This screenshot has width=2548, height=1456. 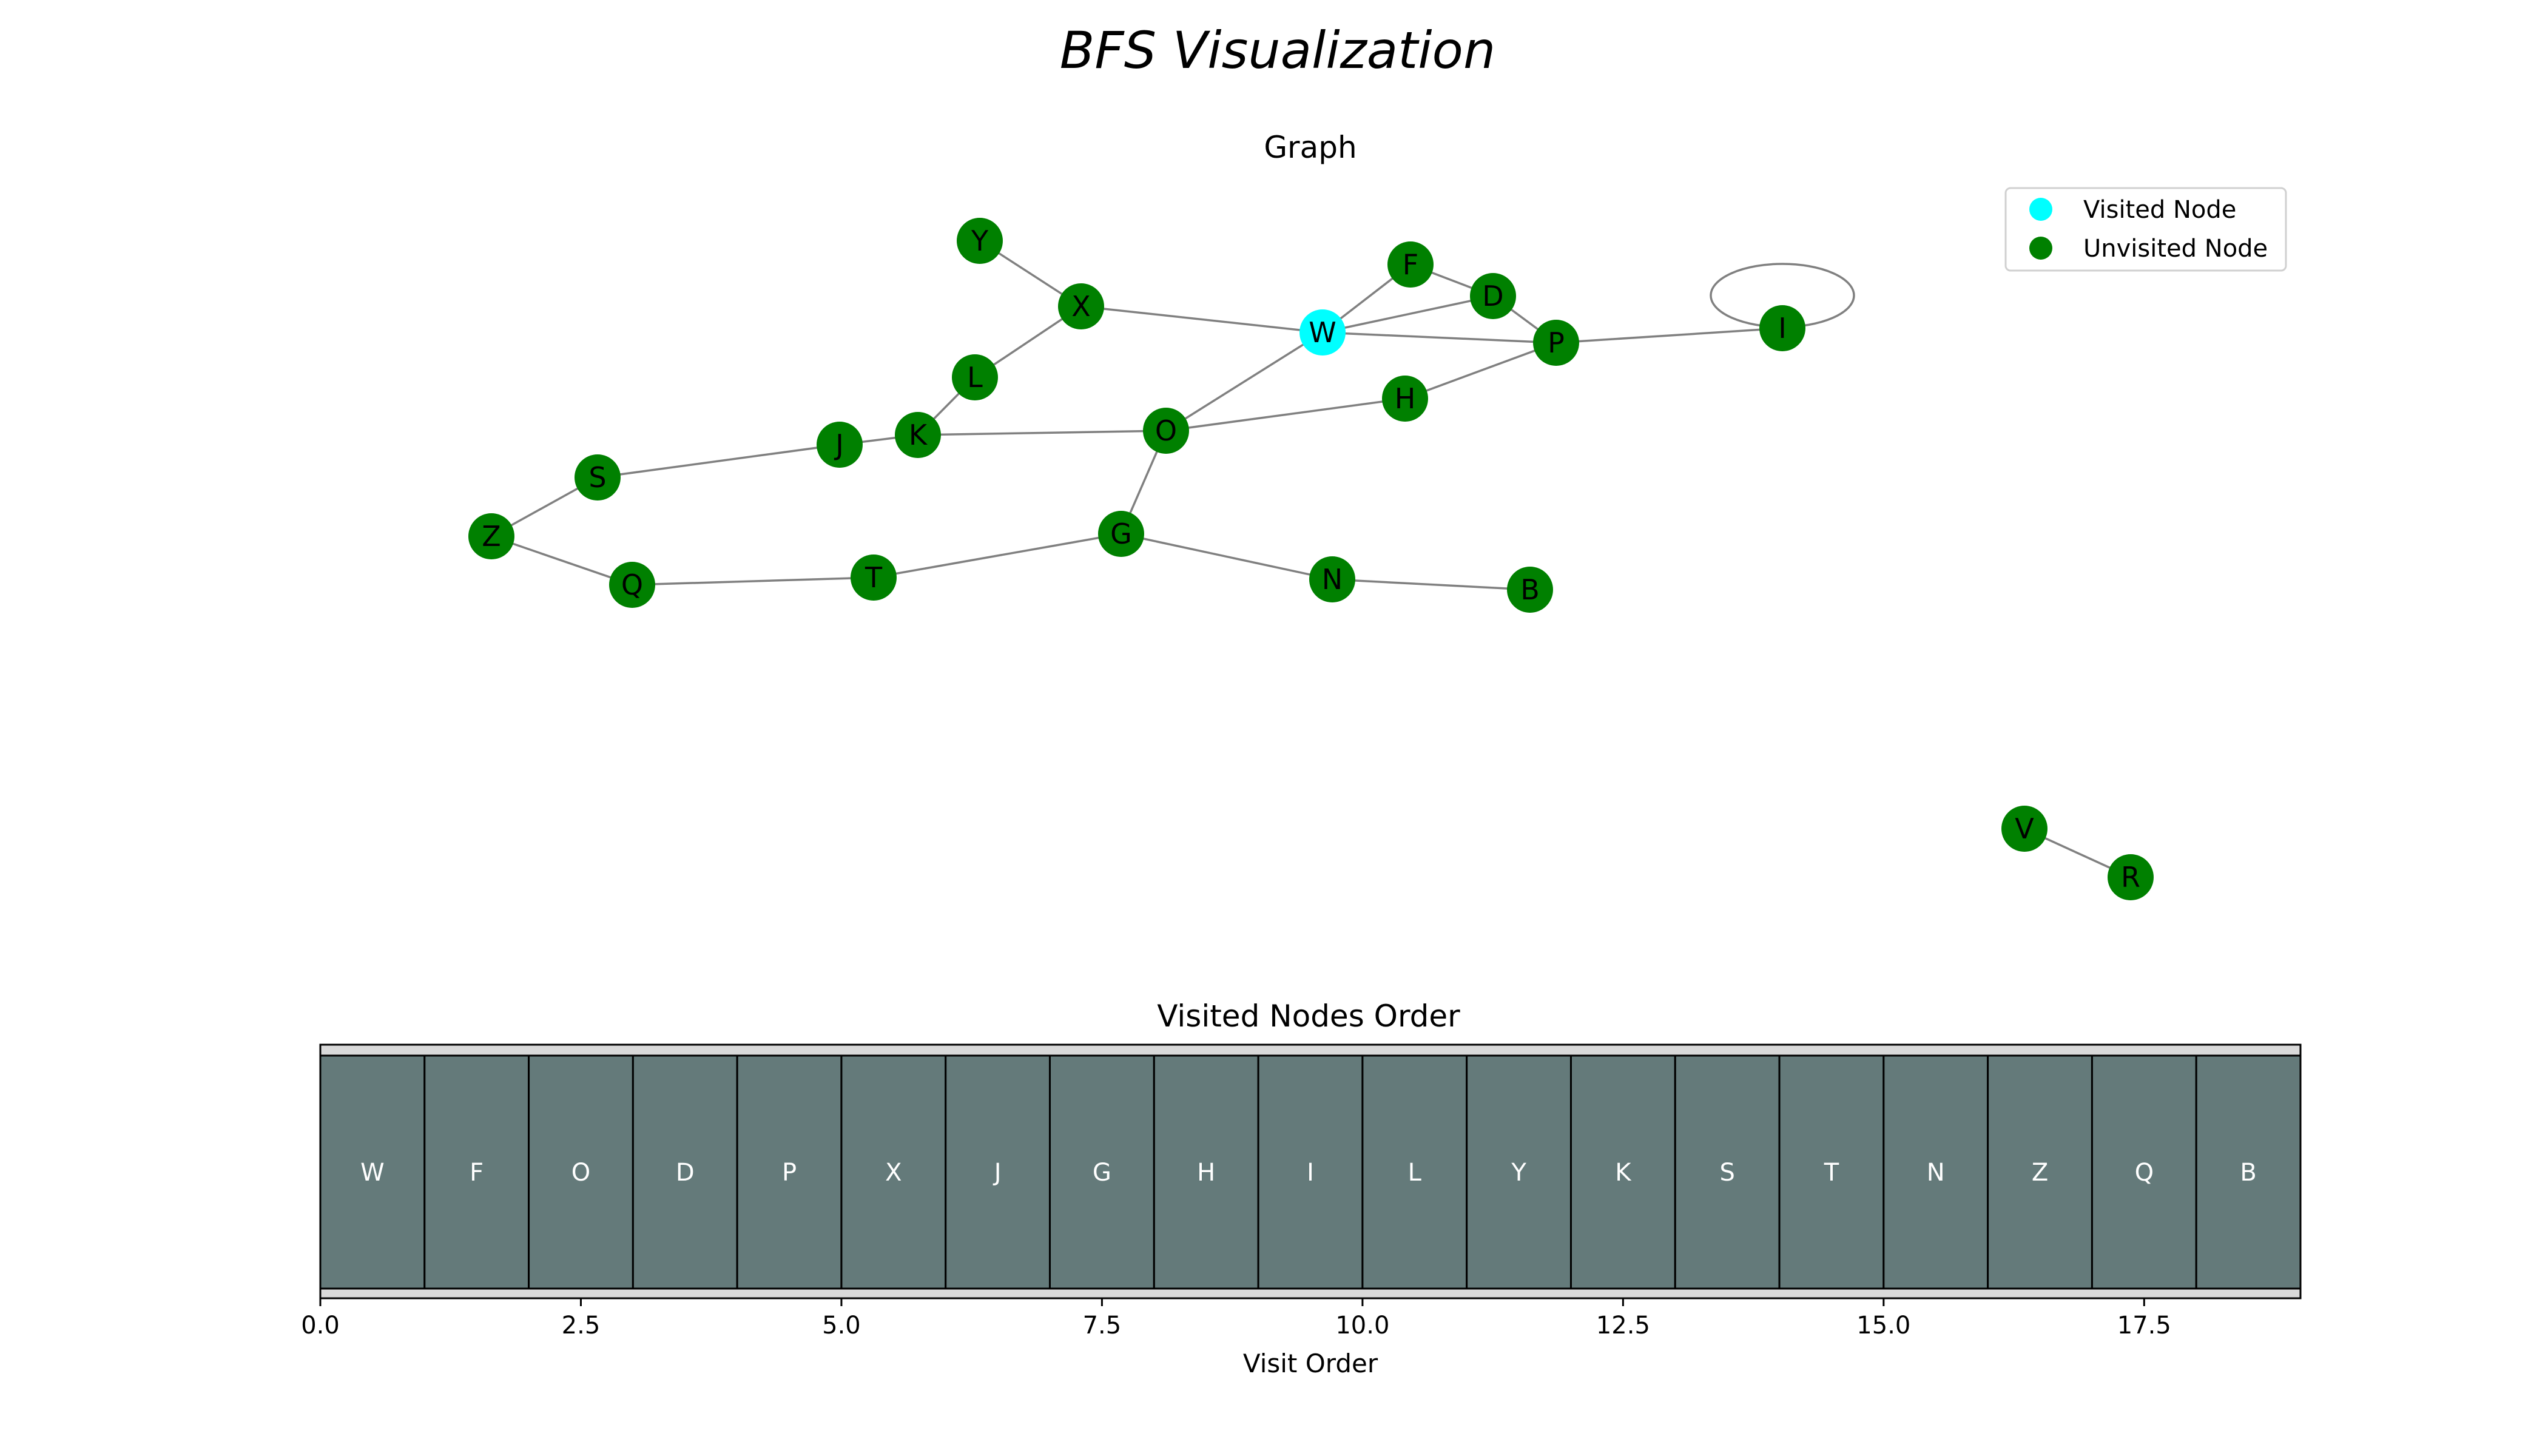 I want to click on x-tick-label: 5.0, so click(x=841, y=1326).